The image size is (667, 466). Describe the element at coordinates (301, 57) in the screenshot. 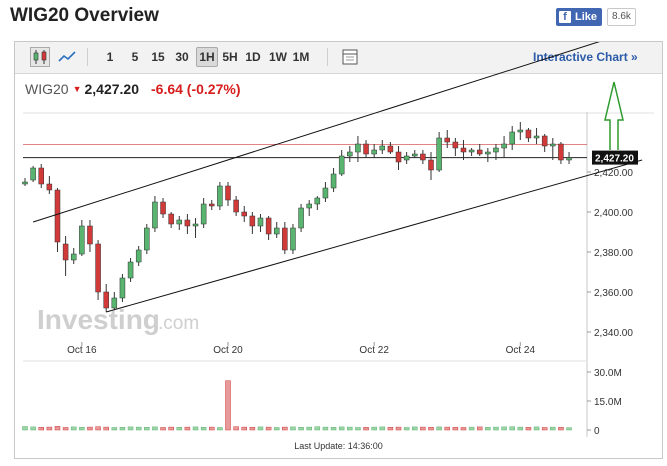

I see `timeframe-button-1m: 1M` at that location.